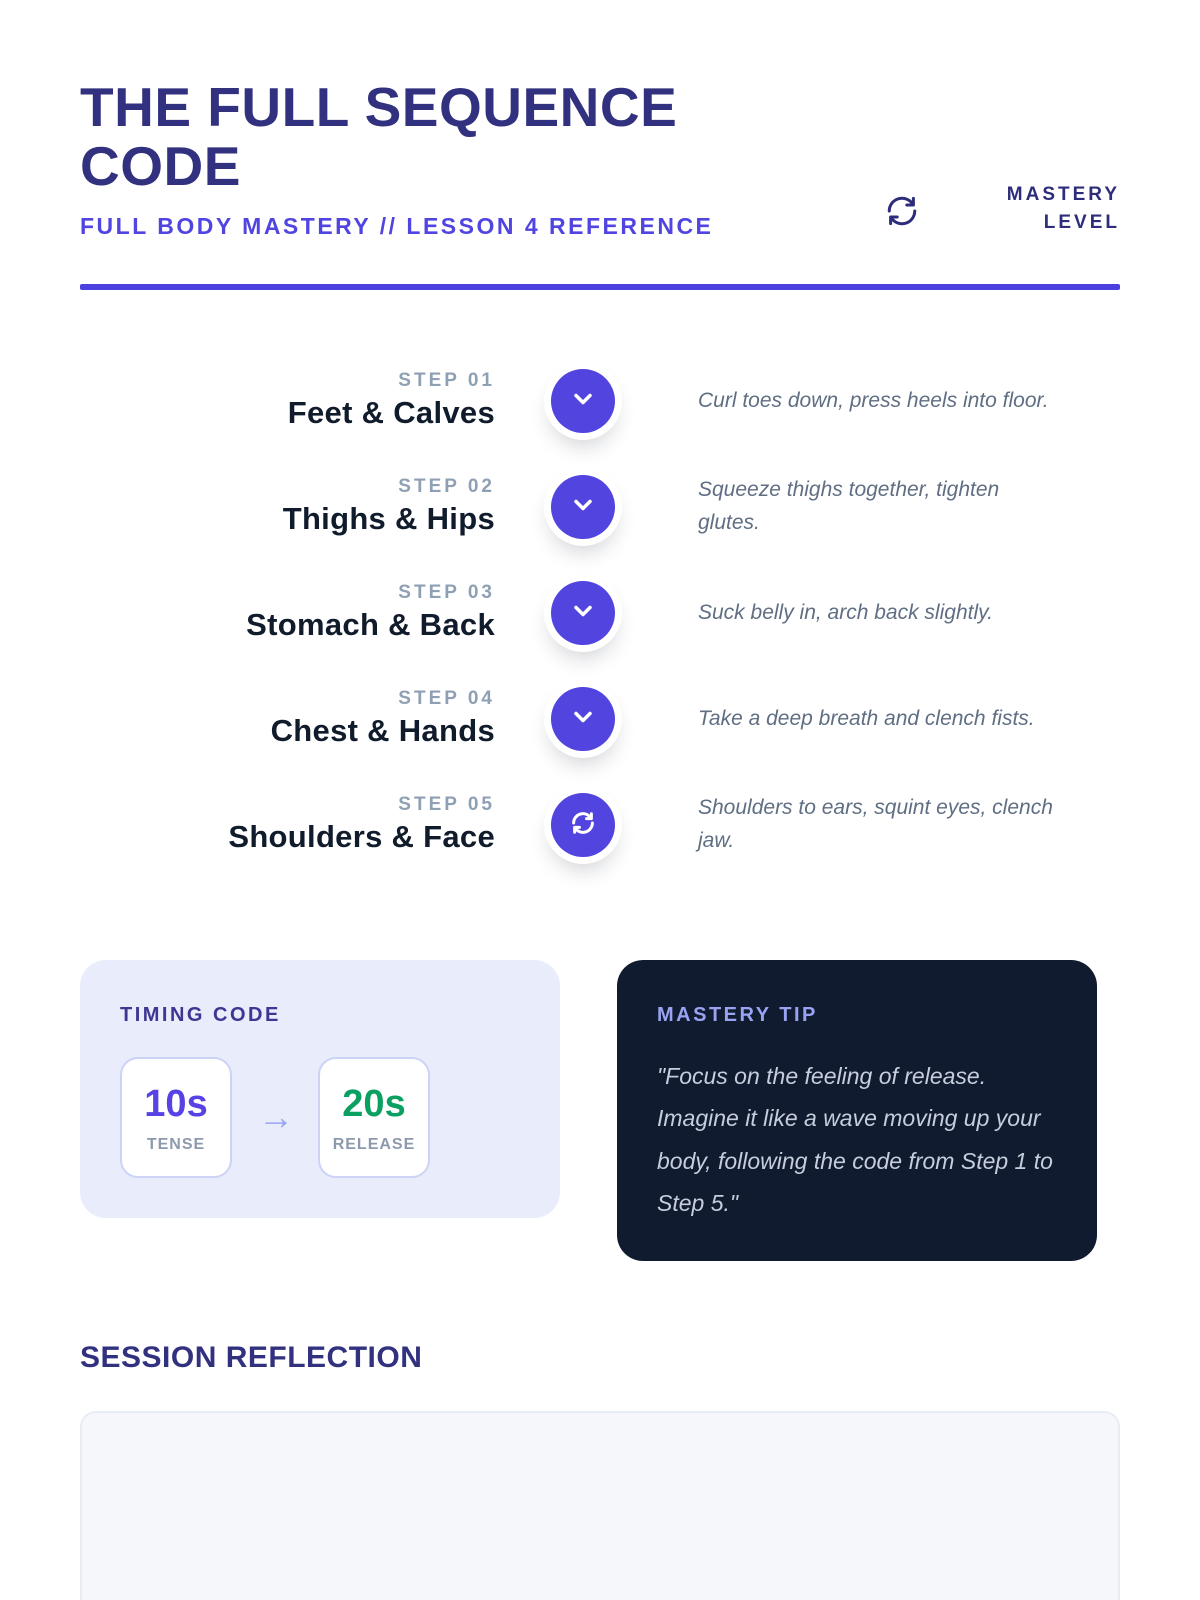 The width and height of the screenshot is (1200, 1600). I want to click on release-value: 20s, so click(374, 1103).